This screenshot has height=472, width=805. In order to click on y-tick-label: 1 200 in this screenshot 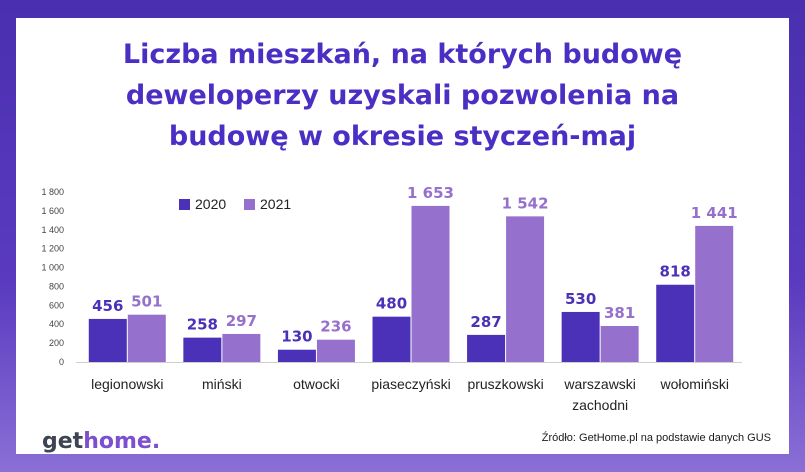, I will do `click(52, 249)`.